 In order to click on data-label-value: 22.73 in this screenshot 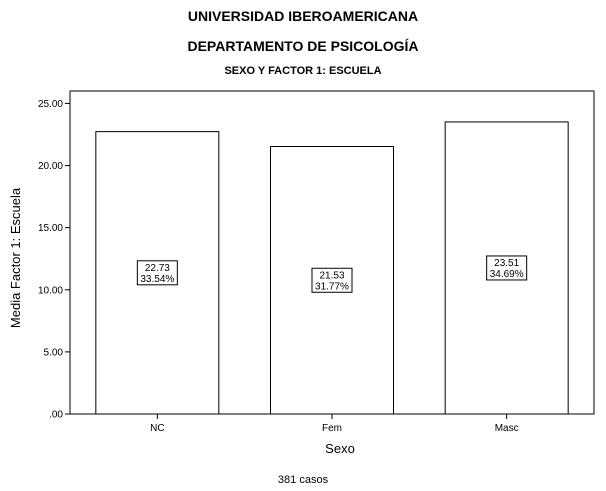, I will do `click(157, 268)`.